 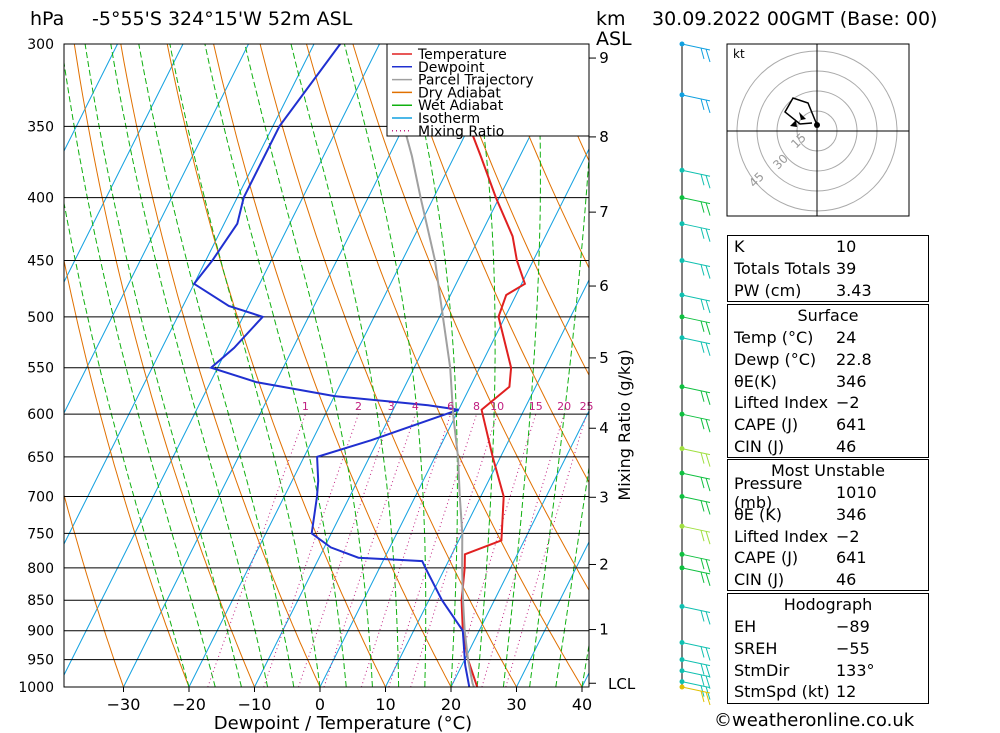 What do you see at coordinates (459, 93) in the screenshot?
I see `legend-label: Dry Adiabat` at bounding box center [459, 93].